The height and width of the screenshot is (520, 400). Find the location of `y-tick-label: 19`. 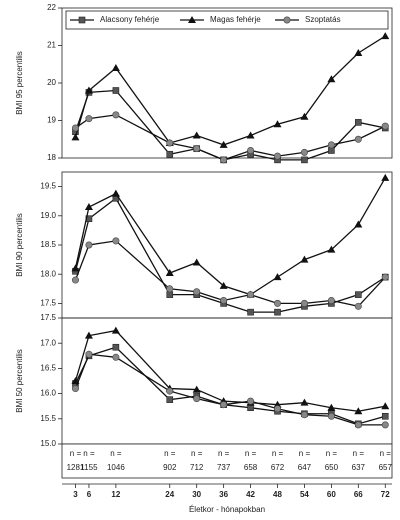

y-tick-label: 19 is located at coordinates (51, 120).